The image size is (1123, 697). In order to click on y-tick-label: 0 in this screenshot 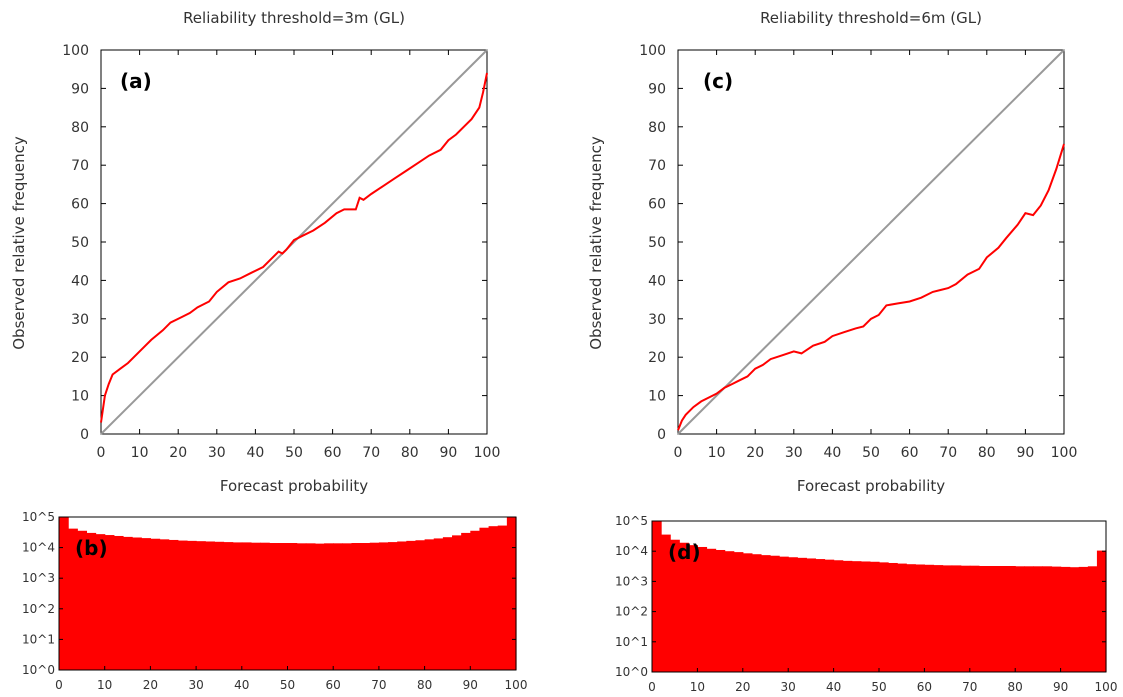, I will do `click(84, 435)`.